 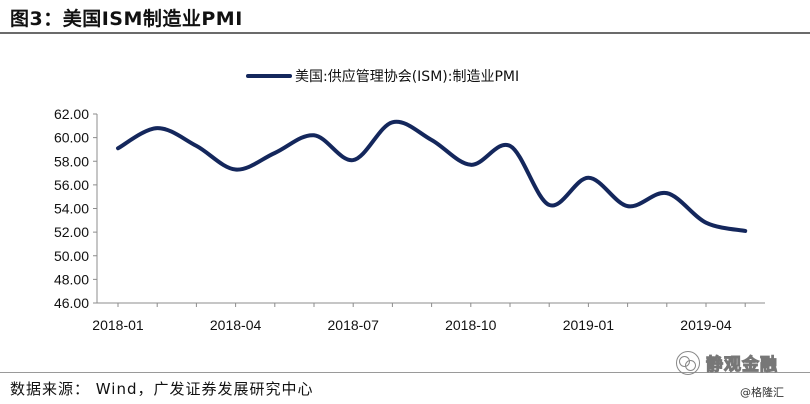 What do you see at coordinates (71, 185) in the screenshot?
I see `y-tick-label: 56.00` at bounding box center [71, 185].